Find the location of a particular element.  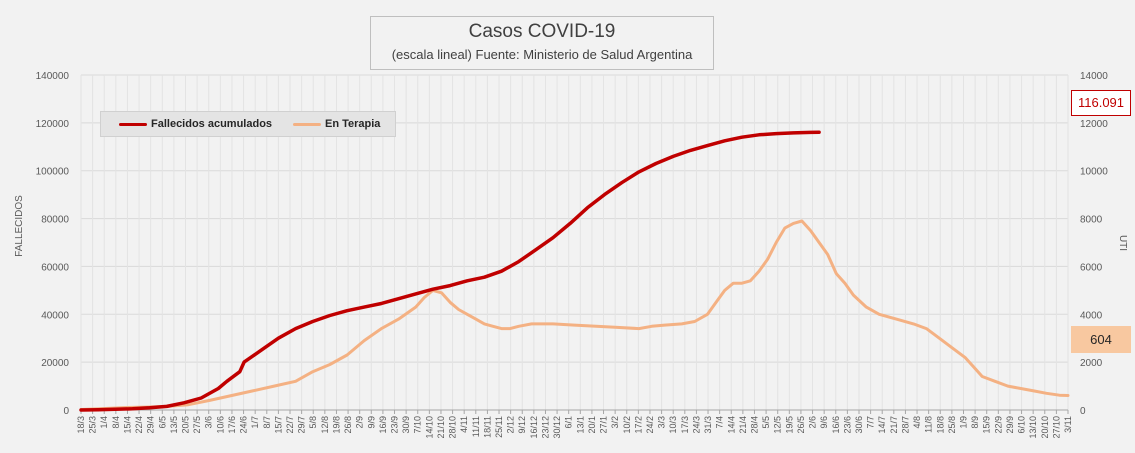

x-tick-label: 9/9 is located at coordinates (371, 422).